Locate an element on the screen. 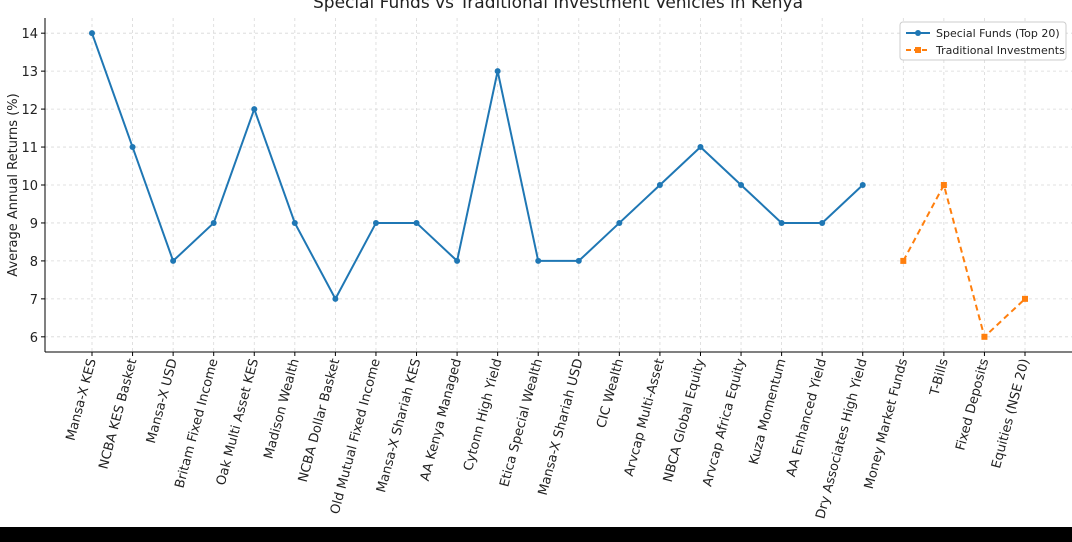  x-tick-label: Mansa-X Shariah USD is located at coordinates (561, 427).